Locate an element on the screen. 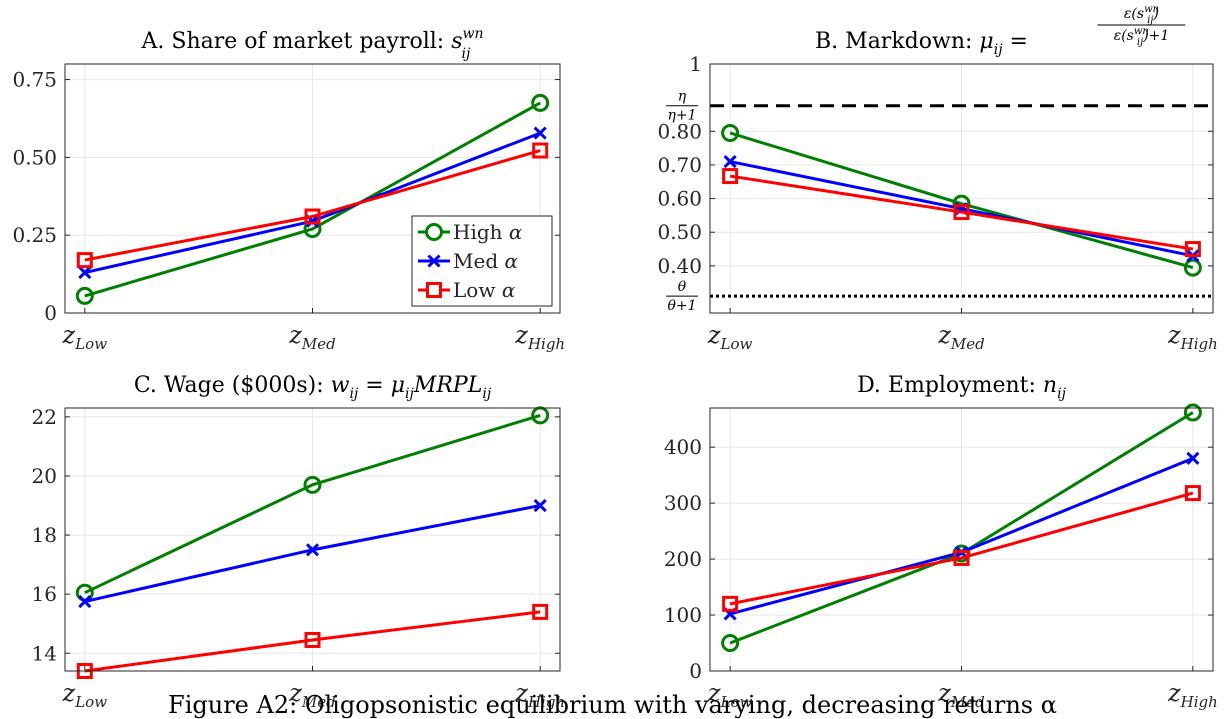  chart-title-fraction-numerator: ε(swn ij) is located at coordinates (1141, 15).